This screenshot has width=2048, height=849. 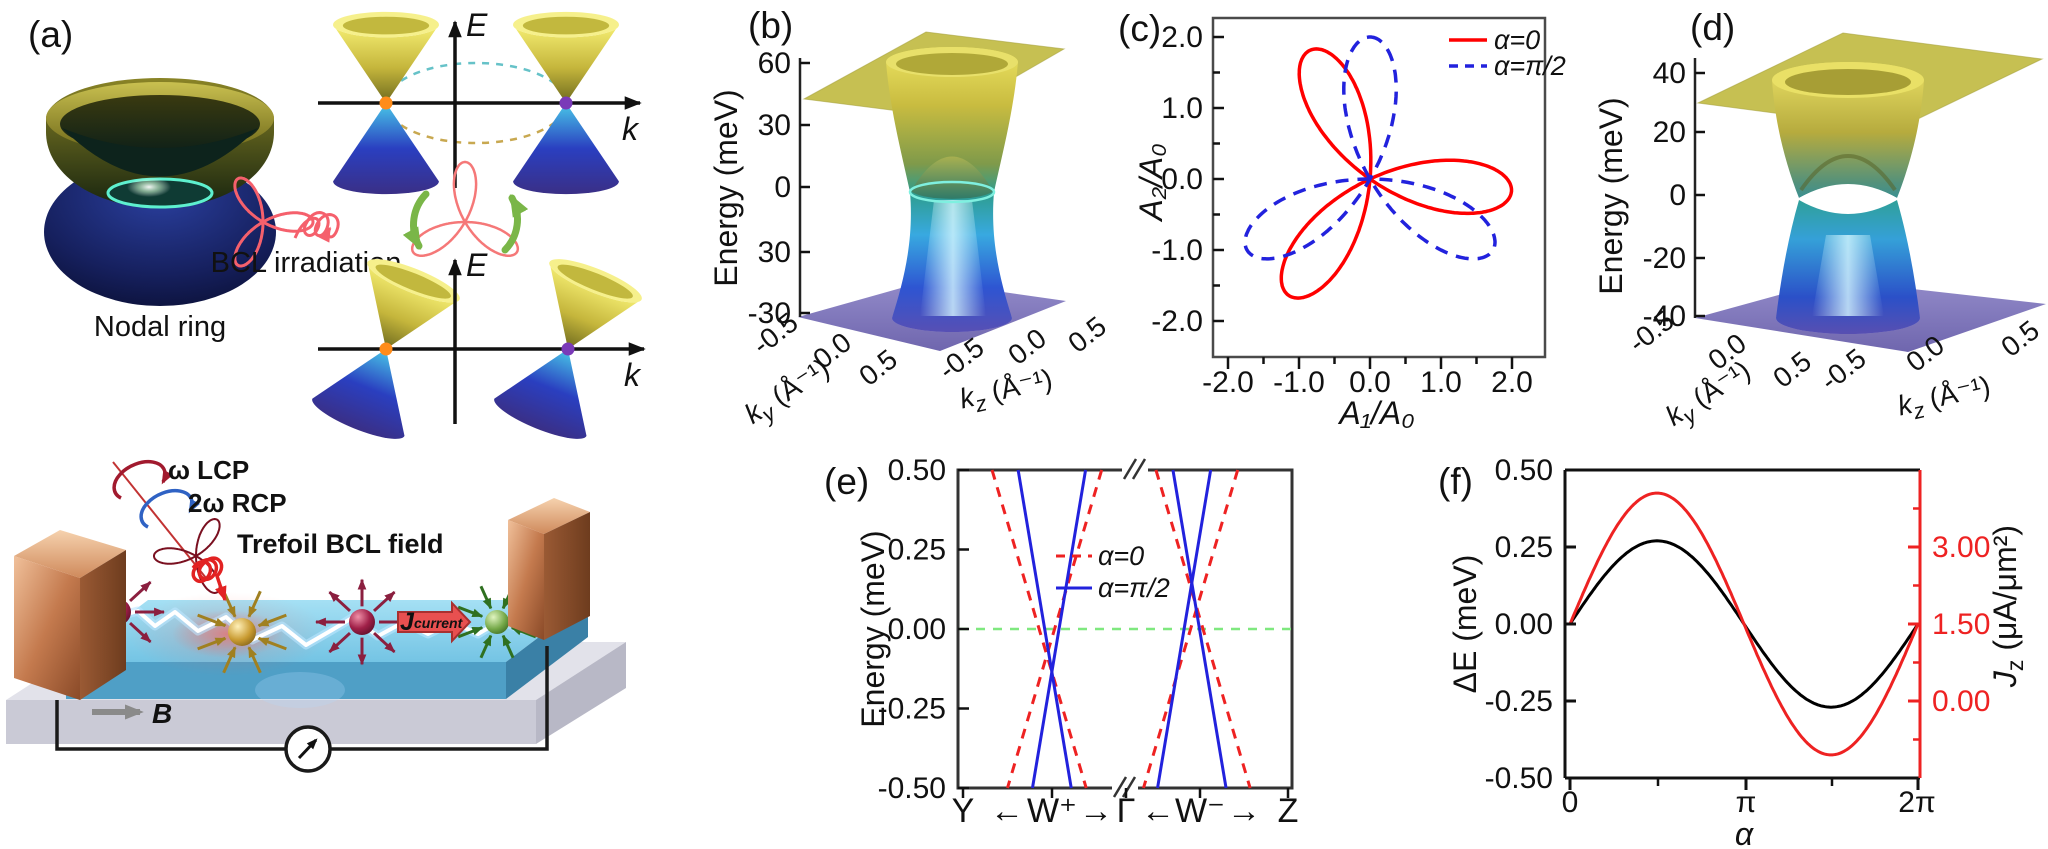 What do you see at coordinates (1709, 395) in the screenshot?
I see `d-ky-axis-title: ky (Å⁻¹)` at bounding box center [1709, 395].